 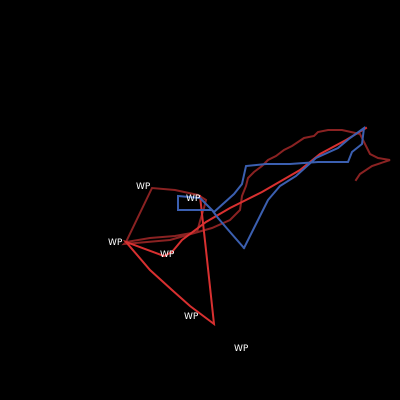 I want to click on route-blue, so click(x=271, y=187).